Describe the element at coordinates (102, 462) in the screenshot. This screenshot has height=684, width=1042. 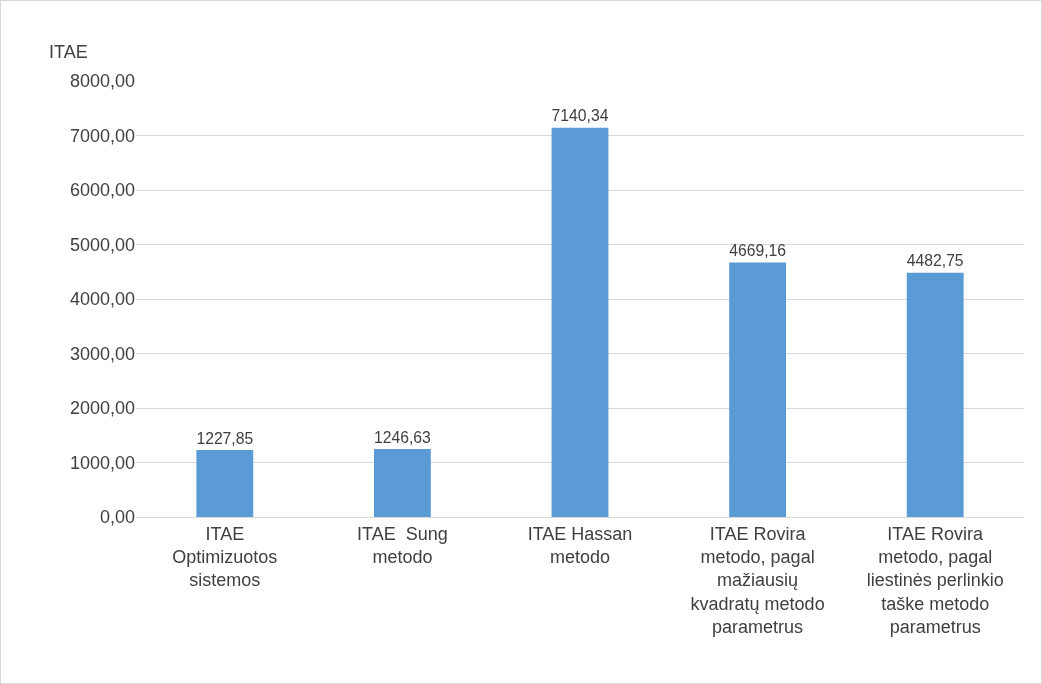
I see `y-tick-label: 1000,00` at that location.